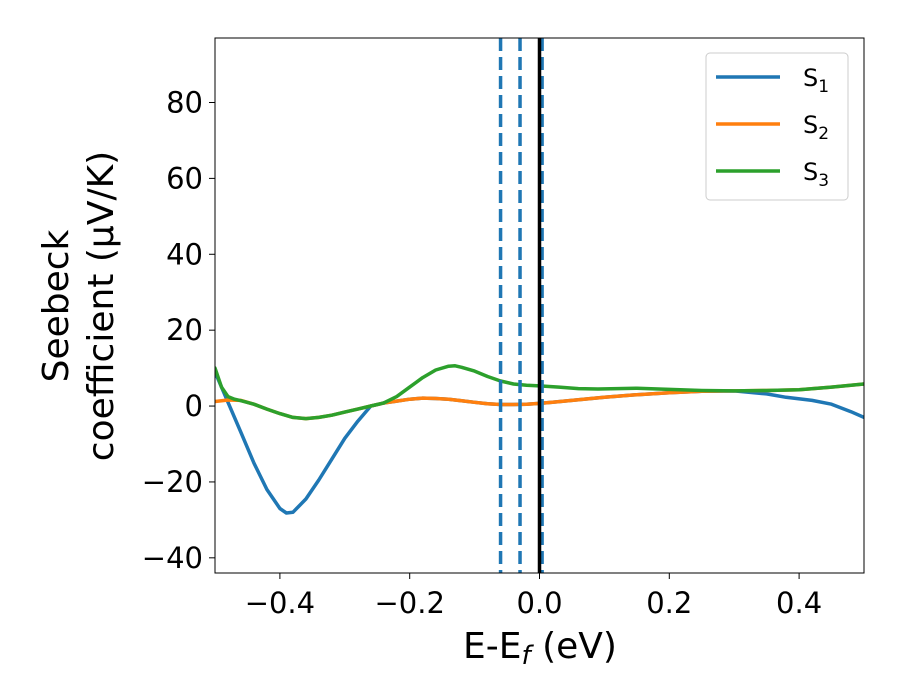  Describe the element at coordinates (184, 330) in the screenshot. I see `y-tick-label: 20` at that location.